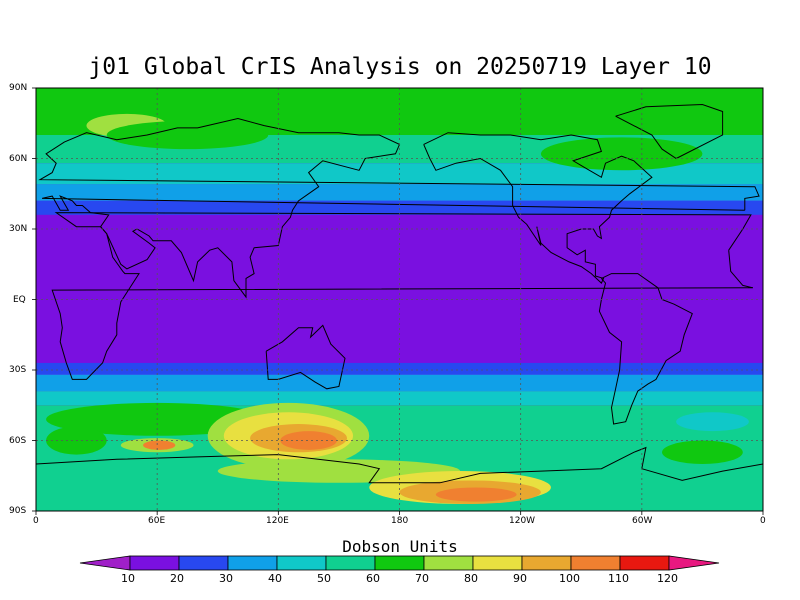 This screenshot has height=600, width=800. Describe the element at coordinates (669, 131) in the screenshot. I see `coastline-greenland` at that location.